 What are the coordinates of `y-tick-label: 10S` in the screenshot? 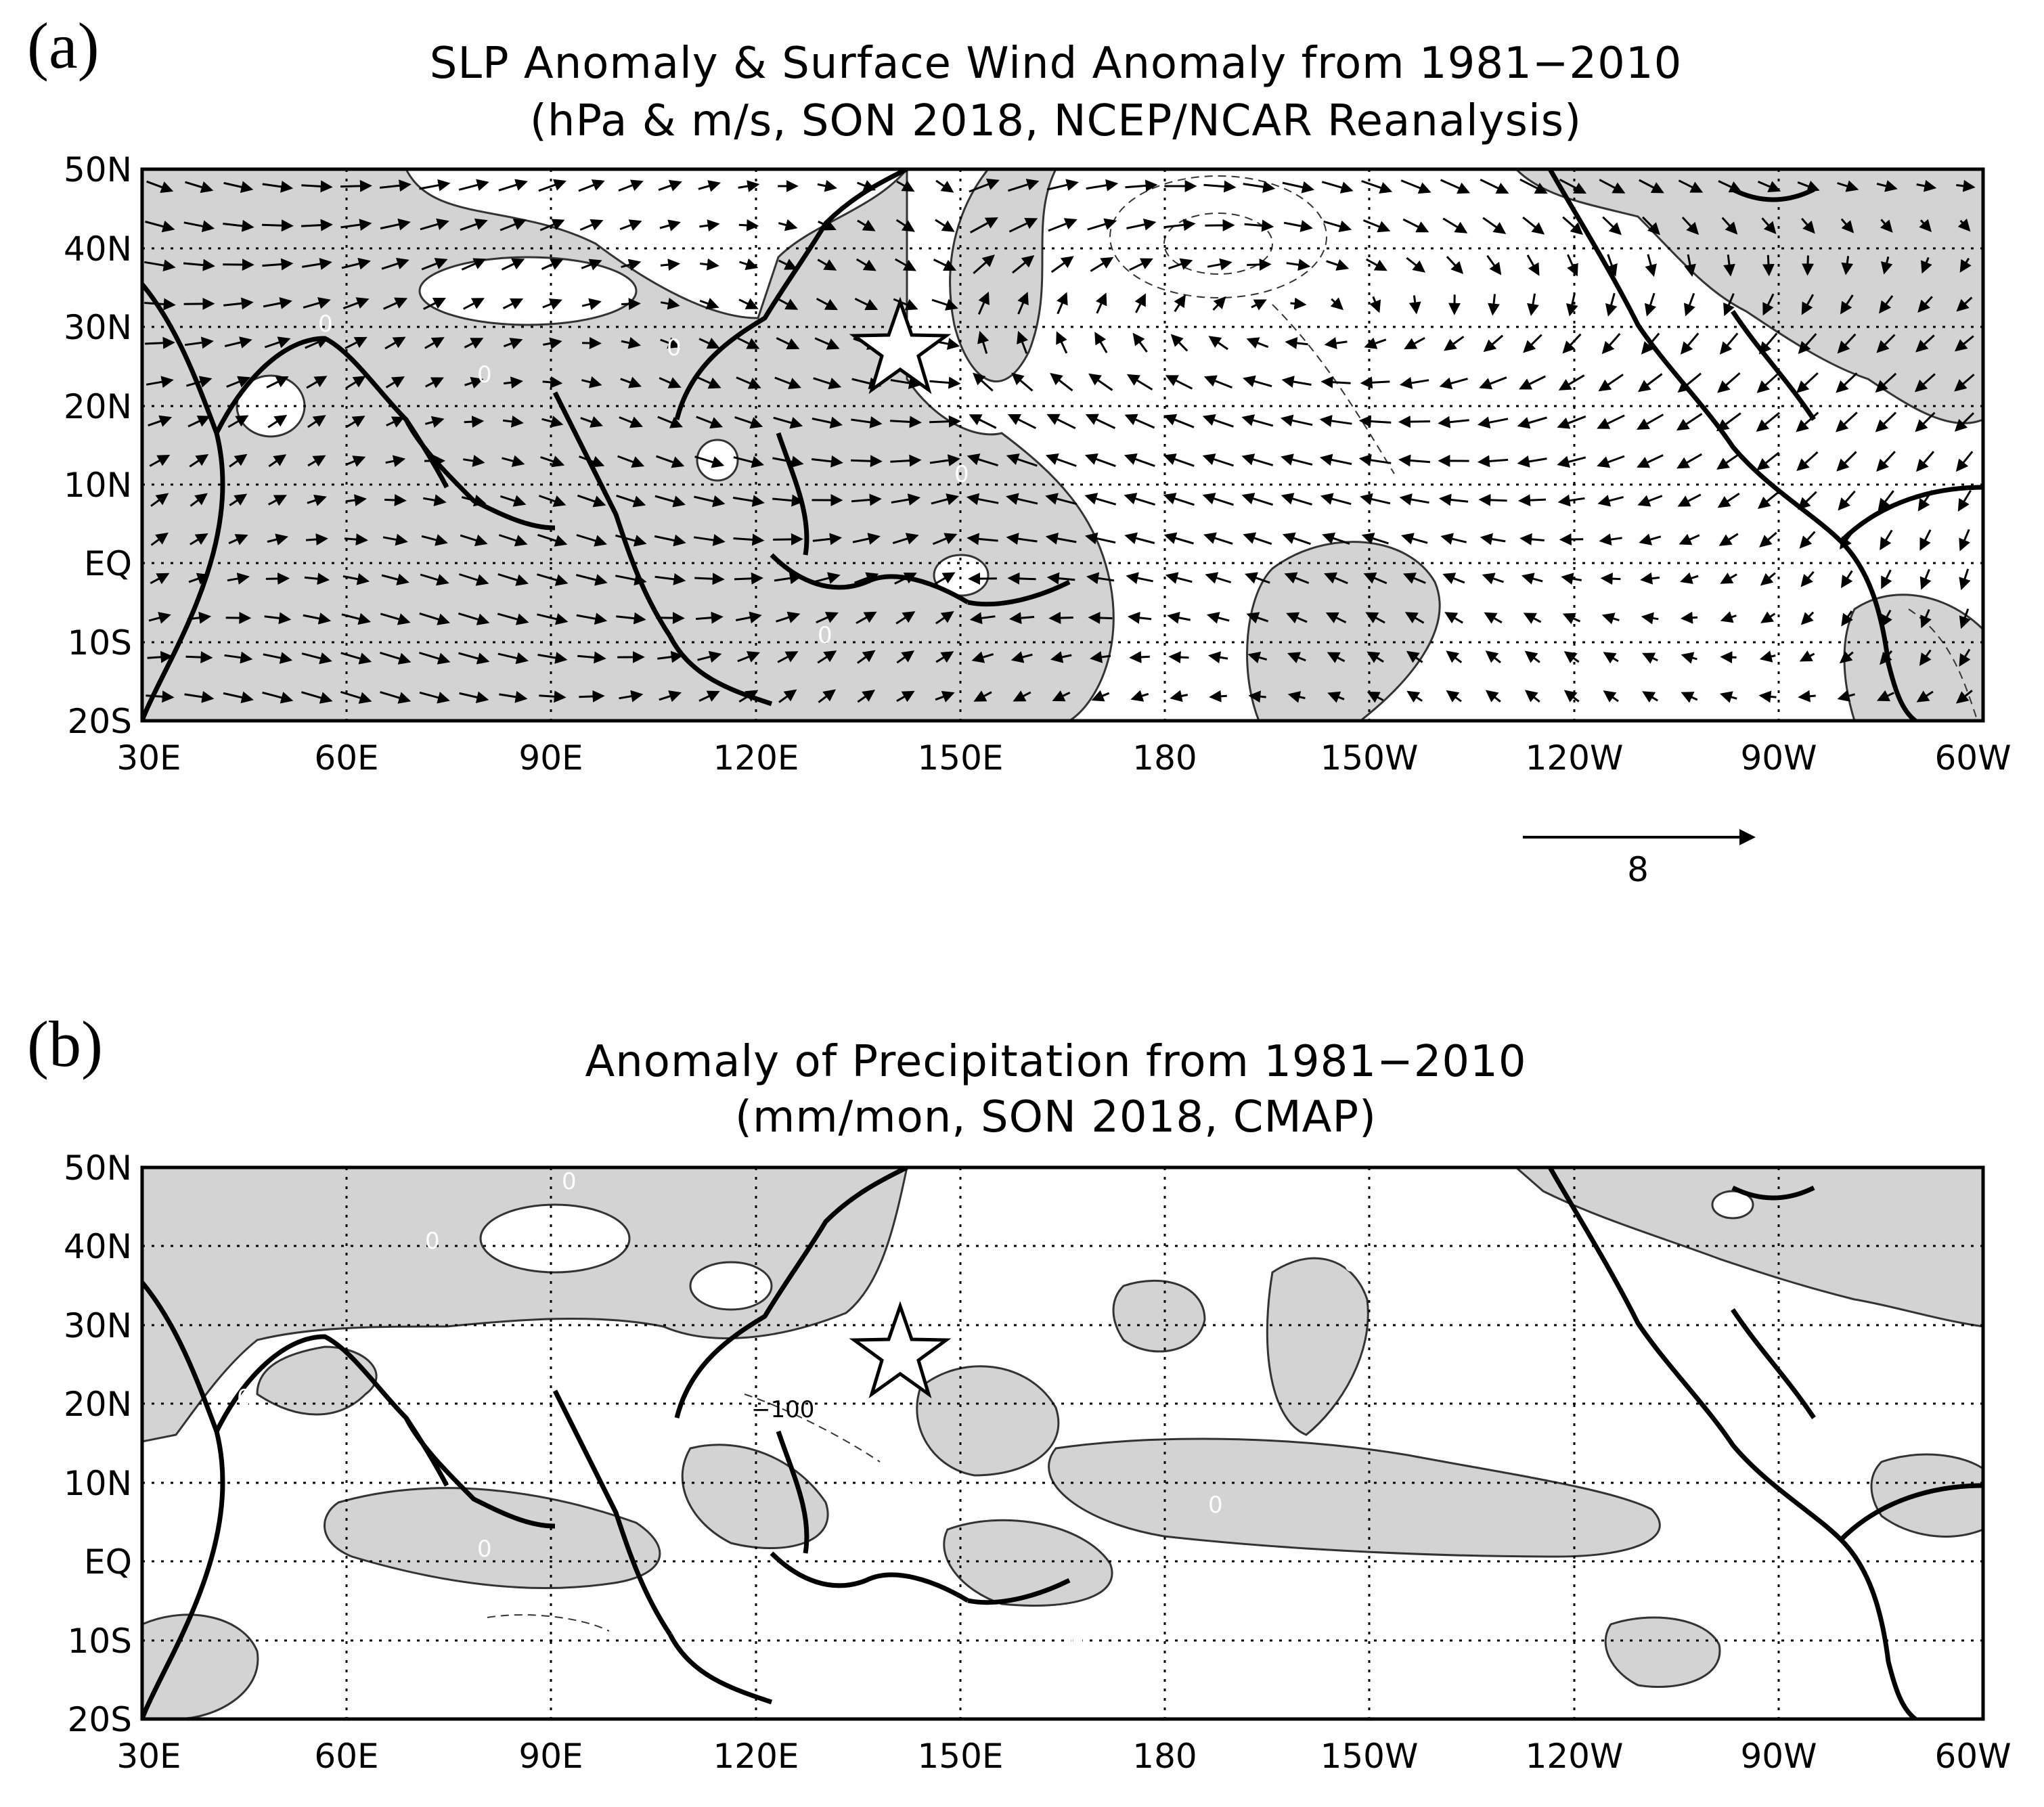 It's located at (100, 643).